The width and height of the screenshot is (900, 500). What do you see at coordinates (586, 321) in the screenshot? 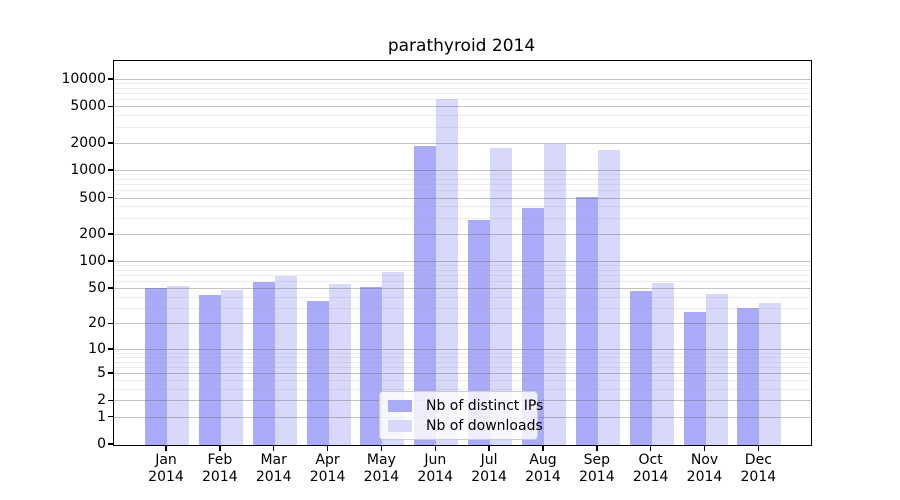
I see `bar-sep-distinct-ips` at bounding box center [586, 321].